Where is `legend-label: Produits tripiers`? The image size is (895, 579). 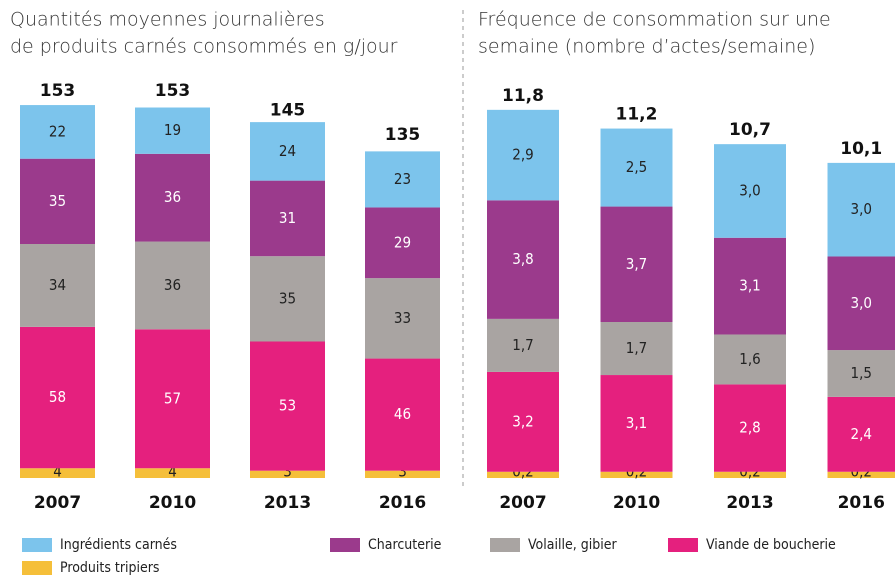
legend-label: Produits tripiers is located at coordinates (110, 568).